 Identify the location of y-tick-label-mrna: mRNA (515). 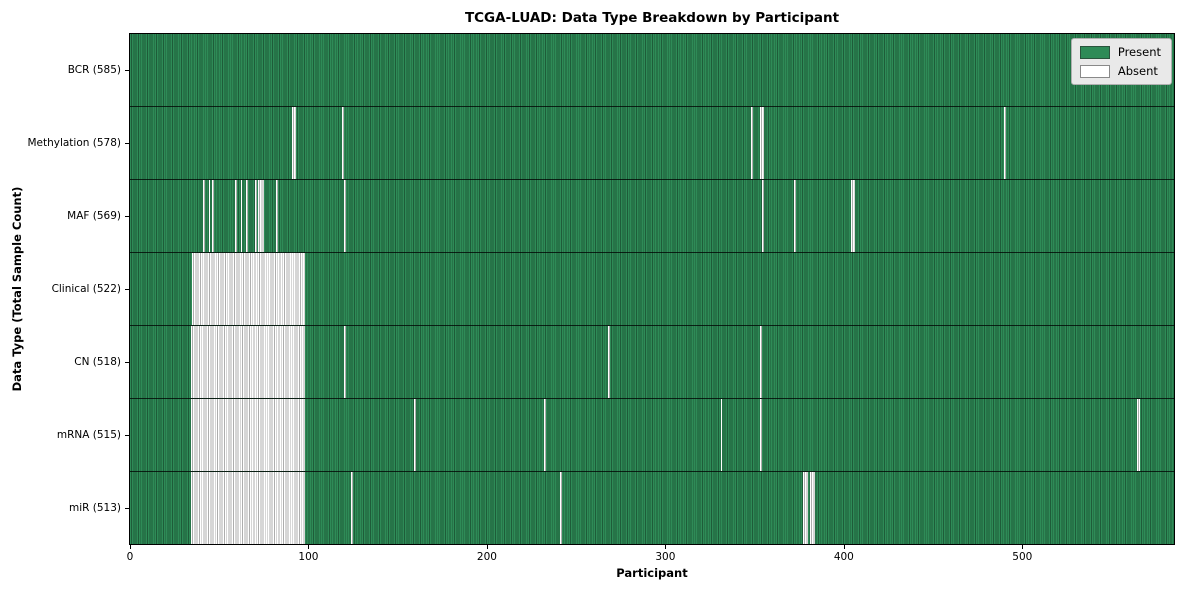
(88, 434).